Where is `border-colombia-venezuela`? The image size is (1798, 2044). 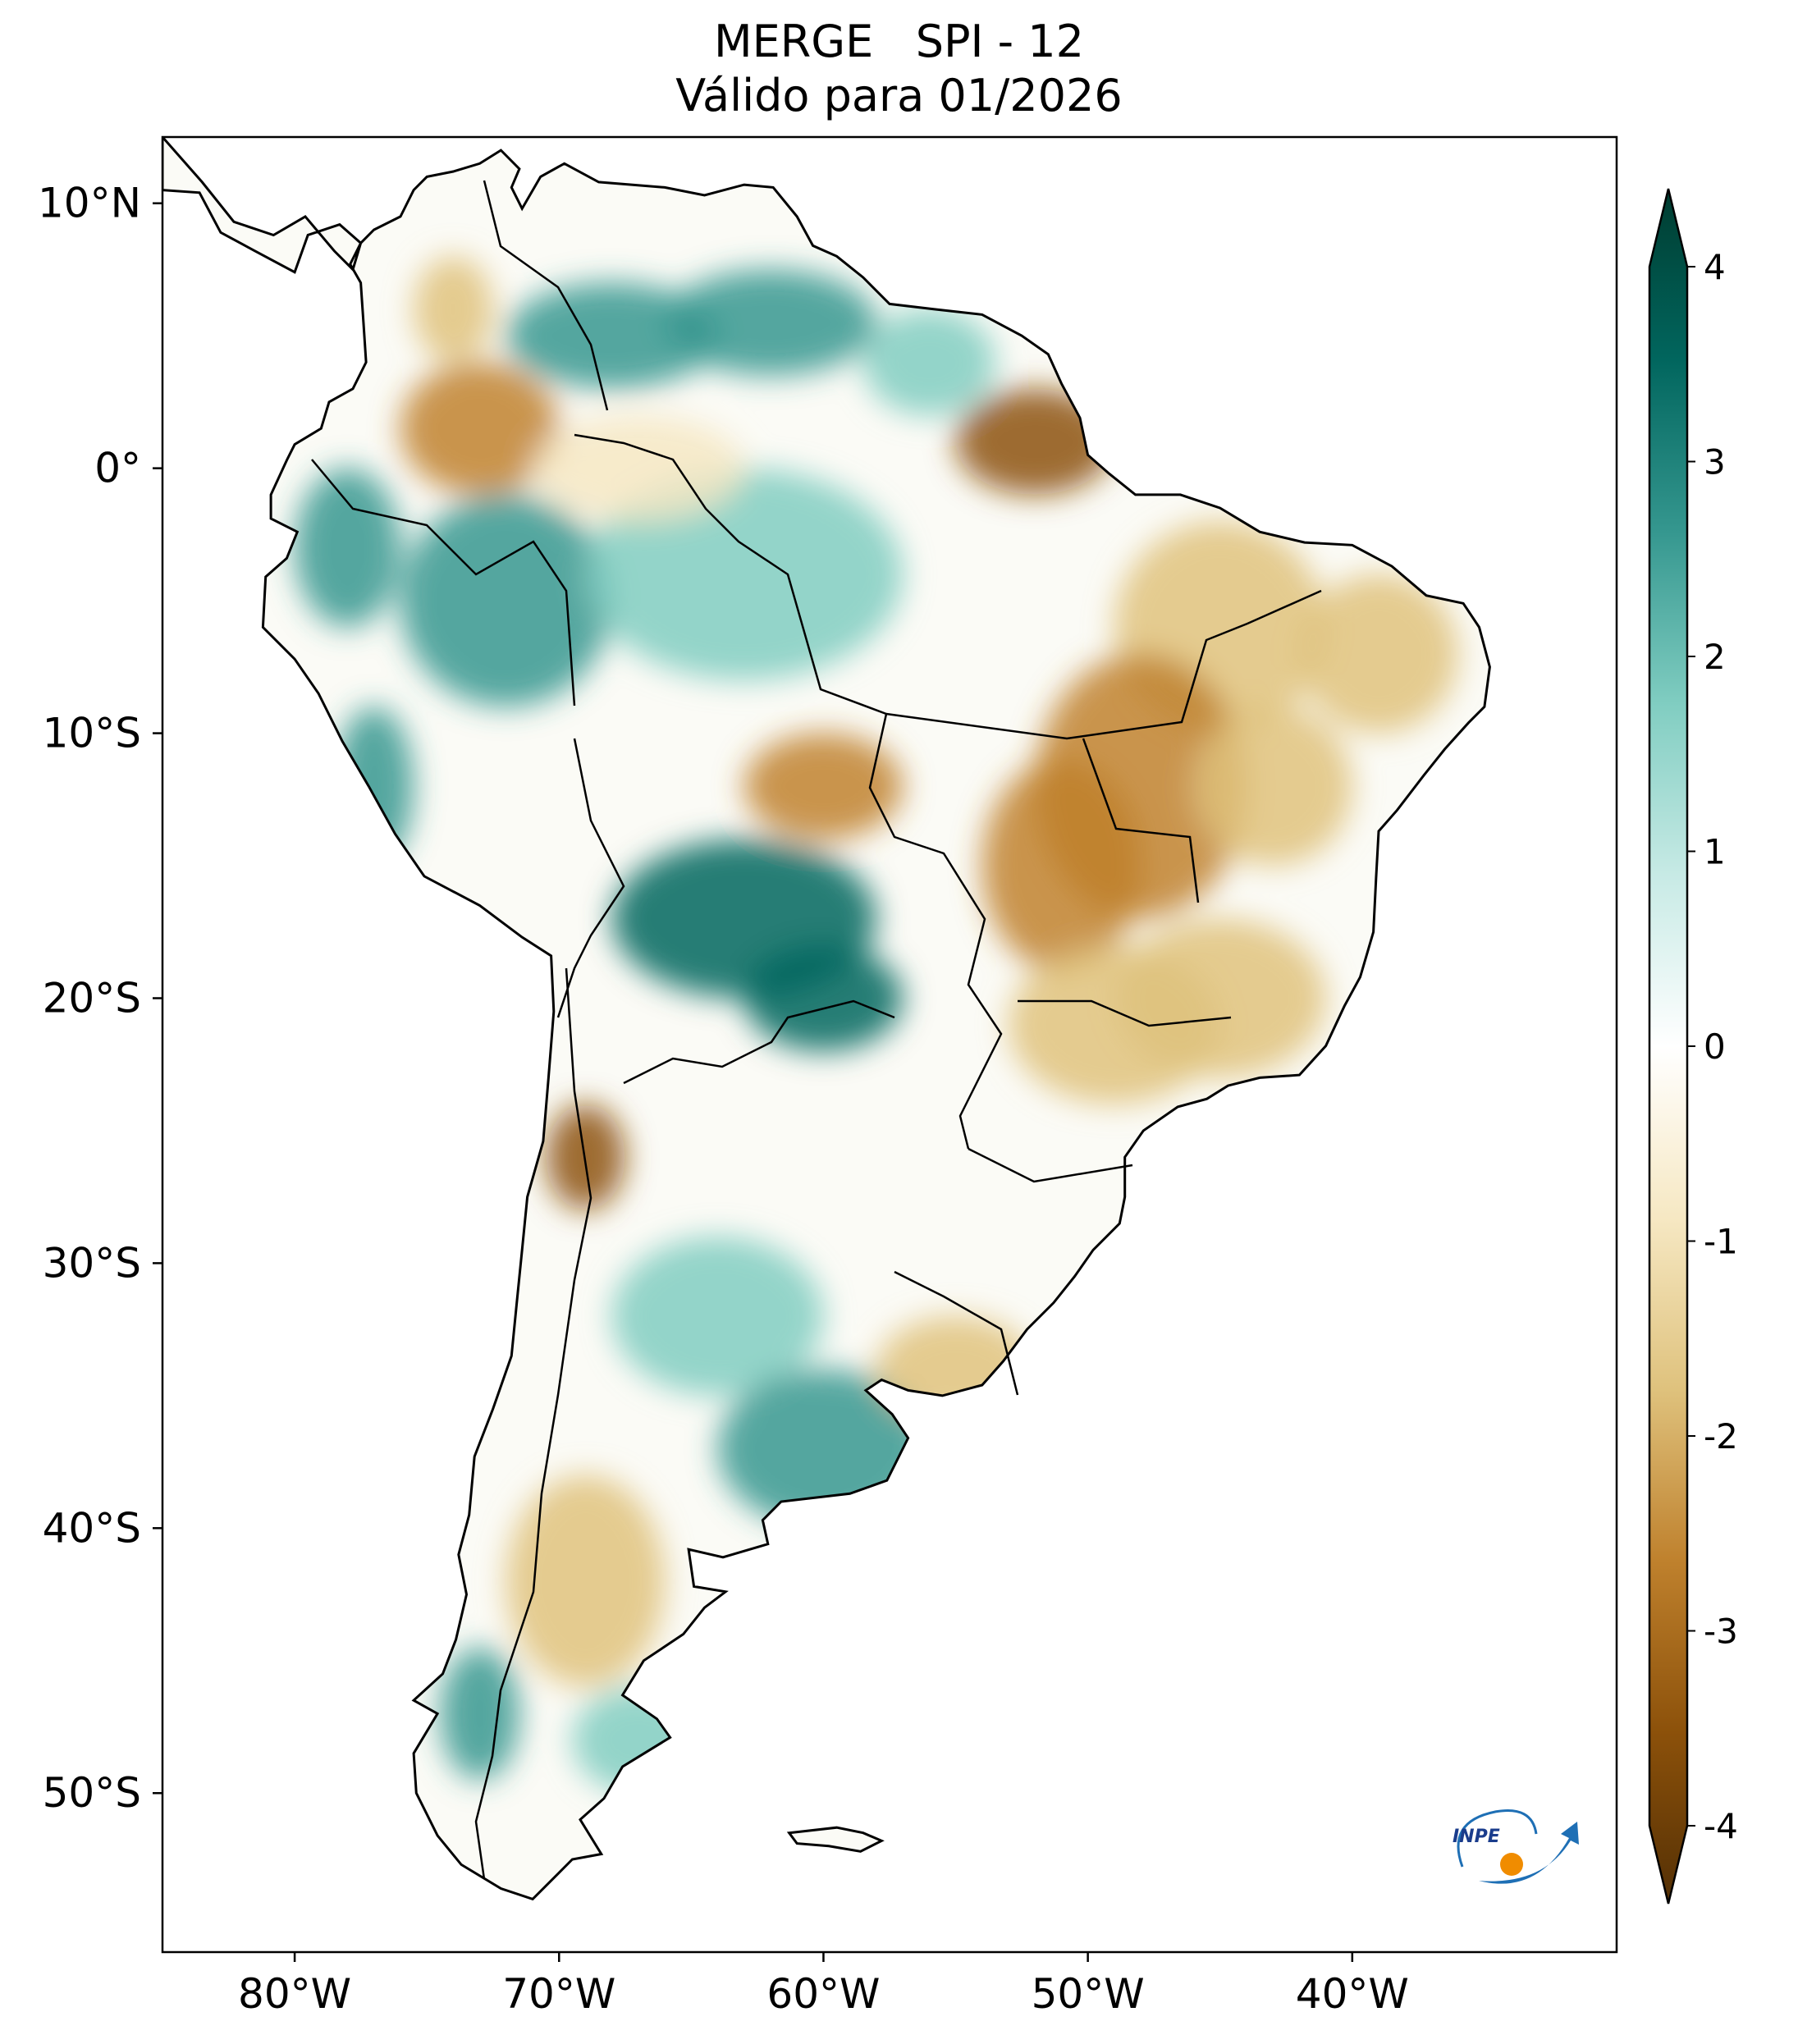 border-colombia-venezuela is located at coordinates (546, 295).